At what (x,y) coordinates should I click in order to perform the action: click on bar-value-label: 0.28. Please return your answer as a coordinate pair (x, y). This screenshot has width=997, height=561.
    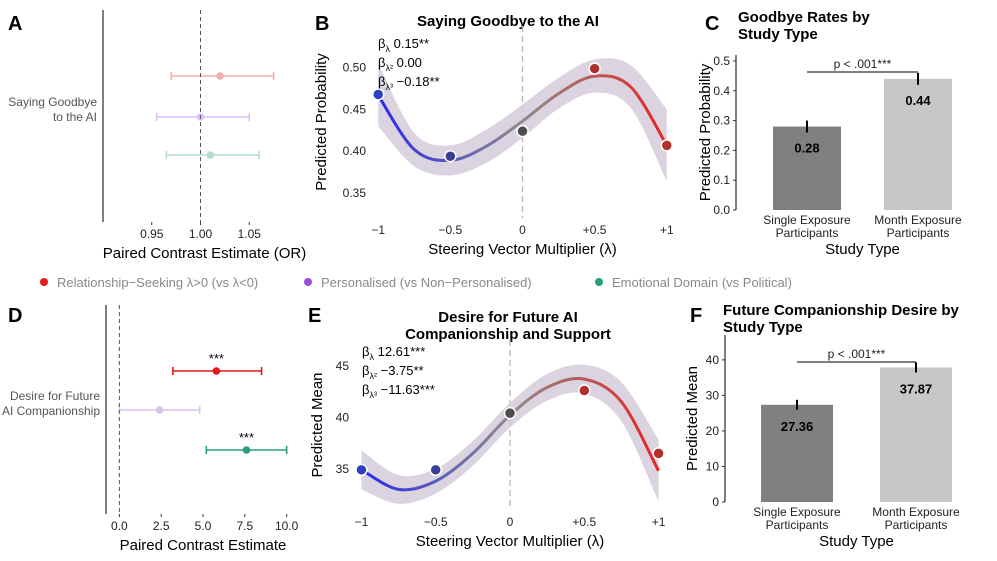
    Looking at the image, I should click on (806, 148).